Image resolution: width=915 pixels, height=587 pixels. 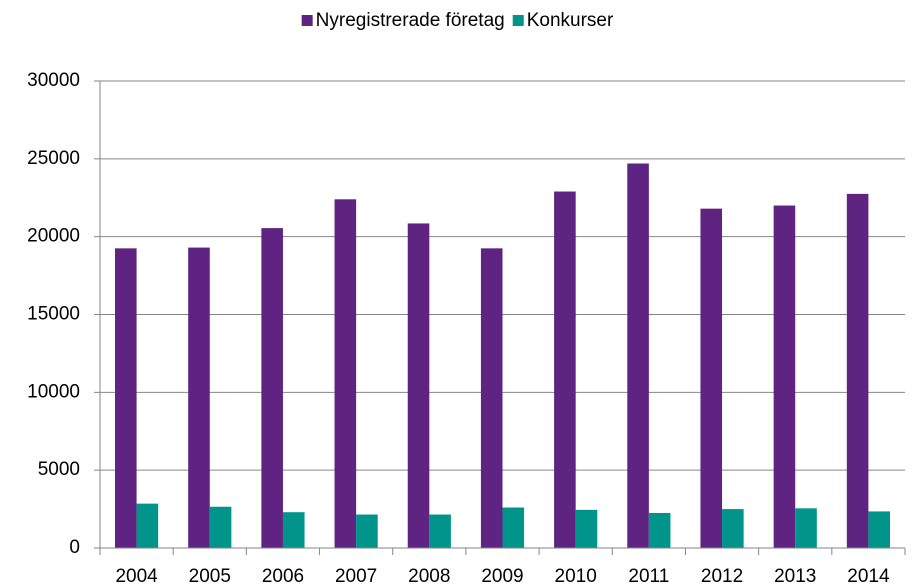 What do you see at coordinates (59, 469) in the screenshot?
I see `y-tick-label: 5000` at bounding box center [59, 469].